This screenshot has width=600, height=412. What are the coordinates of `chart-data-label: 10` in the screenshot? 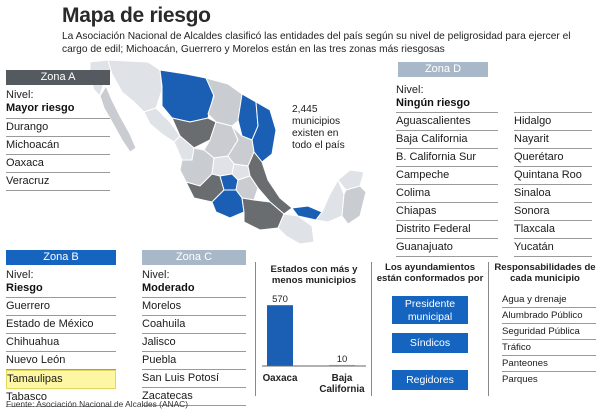 It's located at (342, 359).